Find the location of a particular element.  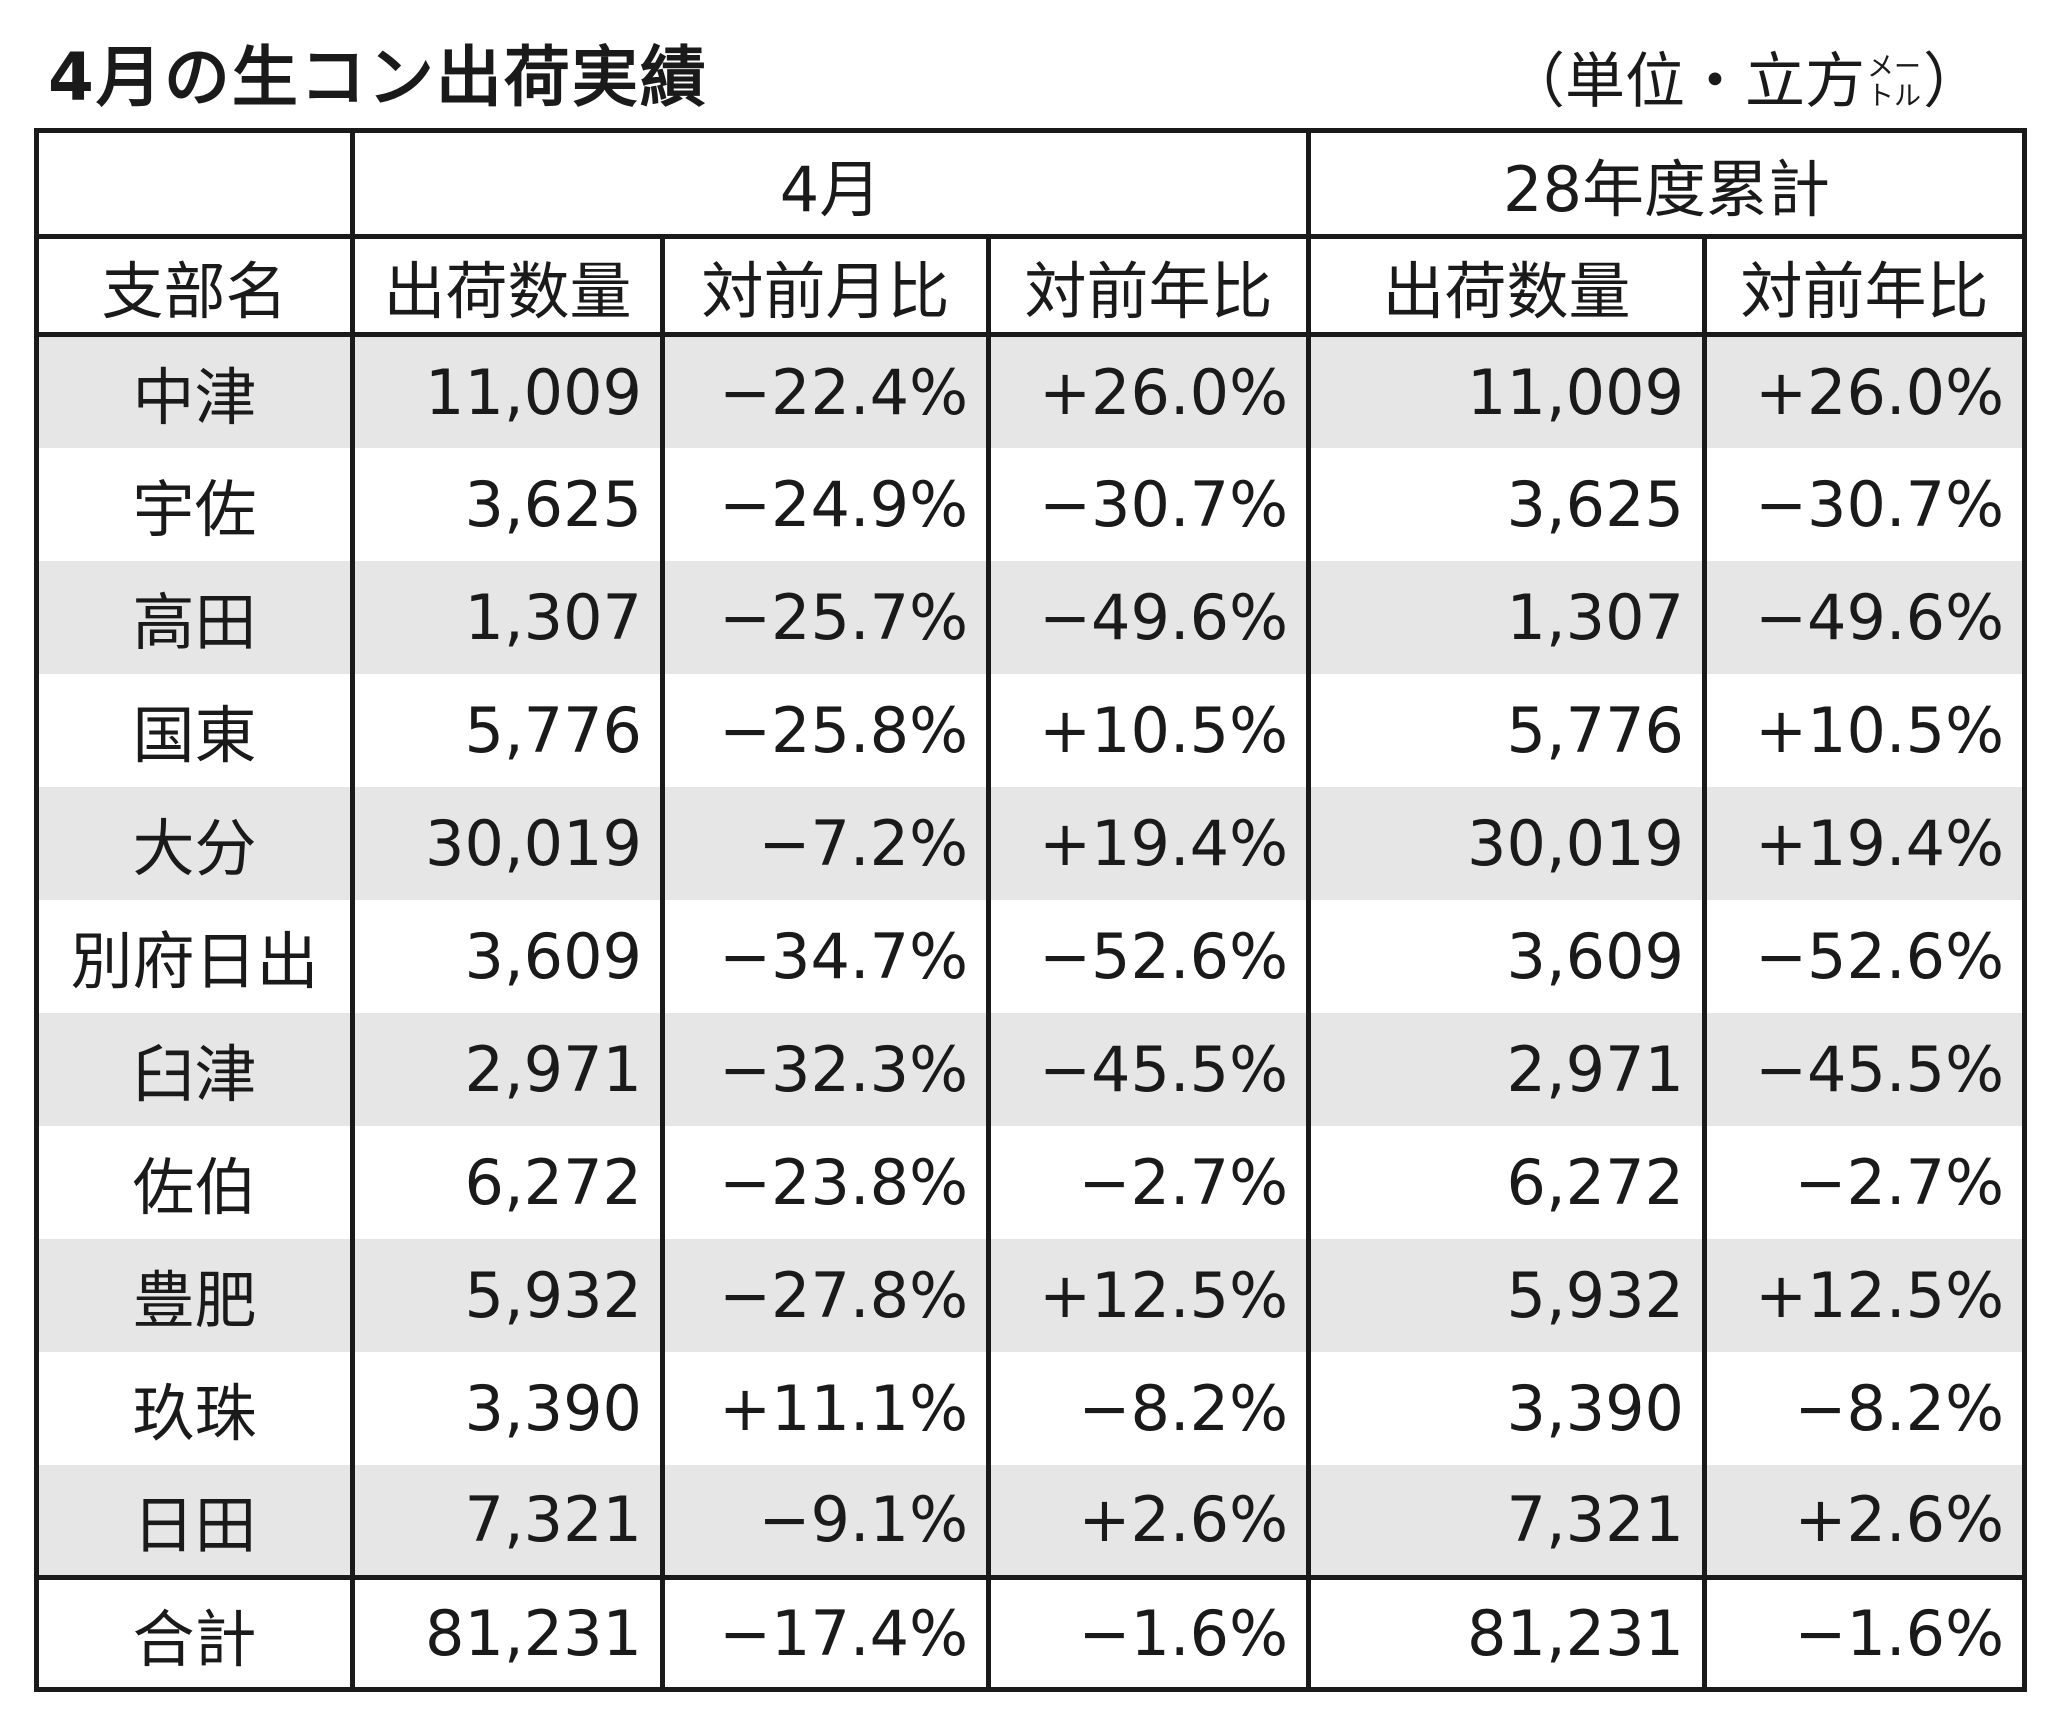

cell-ytd-qty: 7,321 is located at coordinates (1506, 1521).